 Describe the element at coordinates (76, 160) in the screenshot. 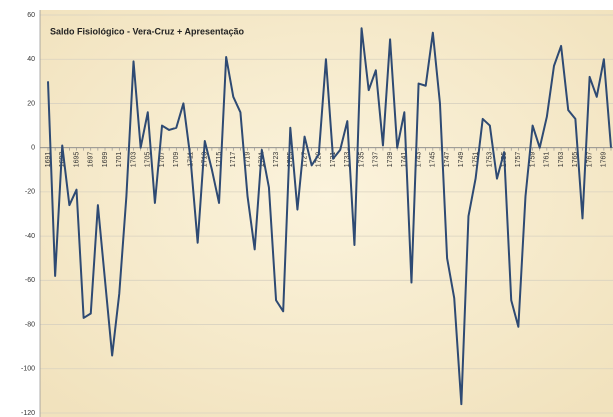

I see `x-tick-label: 1695` at that location.